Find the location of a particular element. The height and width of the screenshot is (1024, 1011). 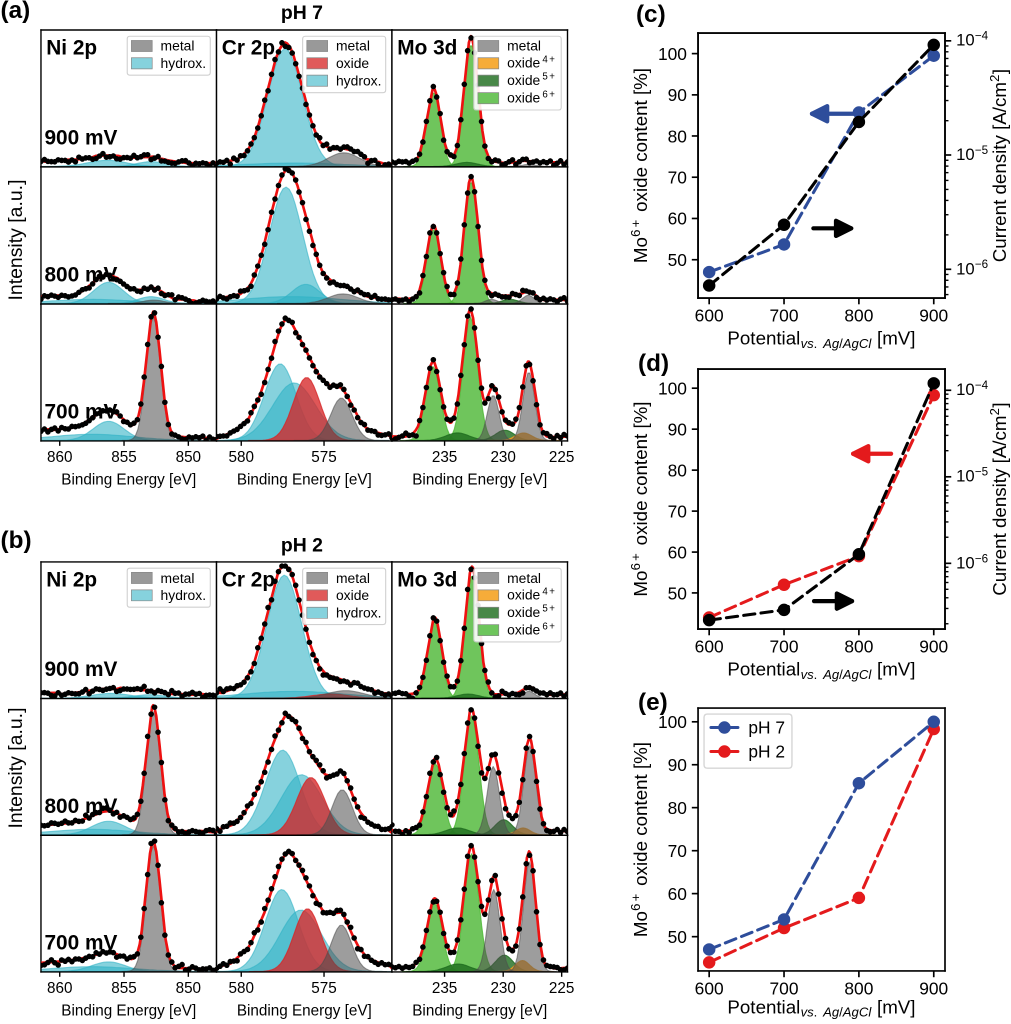

svg-text: (d) is located at coordinates (653, 363).